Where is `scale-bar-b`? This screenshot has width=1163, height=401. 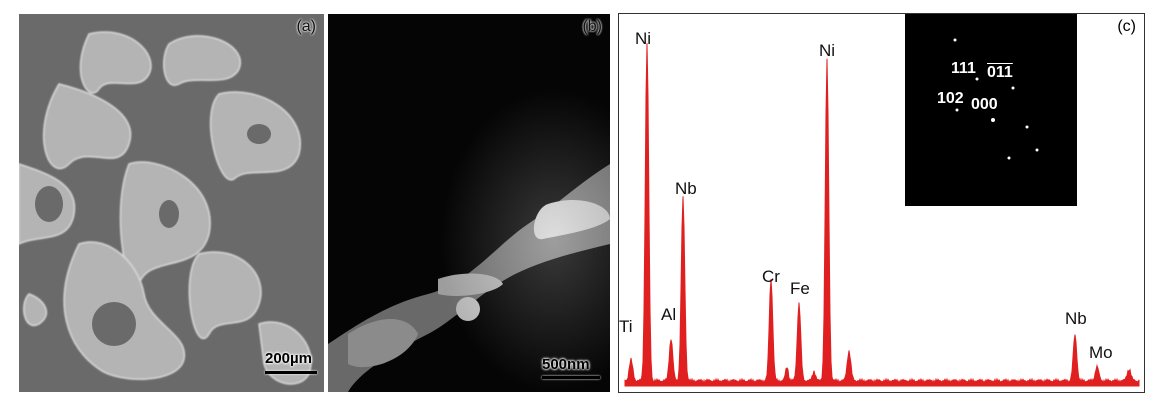 scale-bar-b is located at coordinates (571, 377).